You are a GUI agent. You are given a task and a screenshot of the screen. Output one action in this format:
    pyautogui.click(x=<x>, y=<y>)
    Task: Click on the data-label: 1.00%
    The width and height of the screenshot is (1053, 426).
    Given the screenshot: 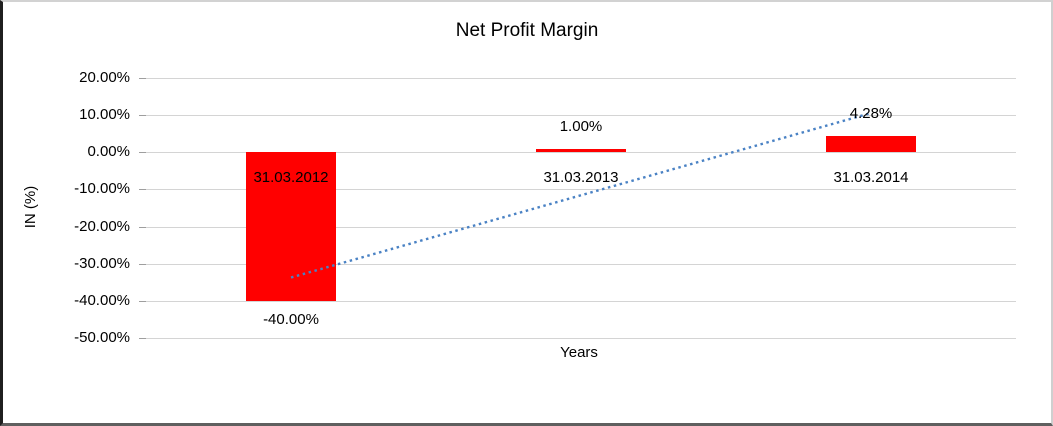 What is the action you would take?
    pyautogui.click(x=581, y=126)
    